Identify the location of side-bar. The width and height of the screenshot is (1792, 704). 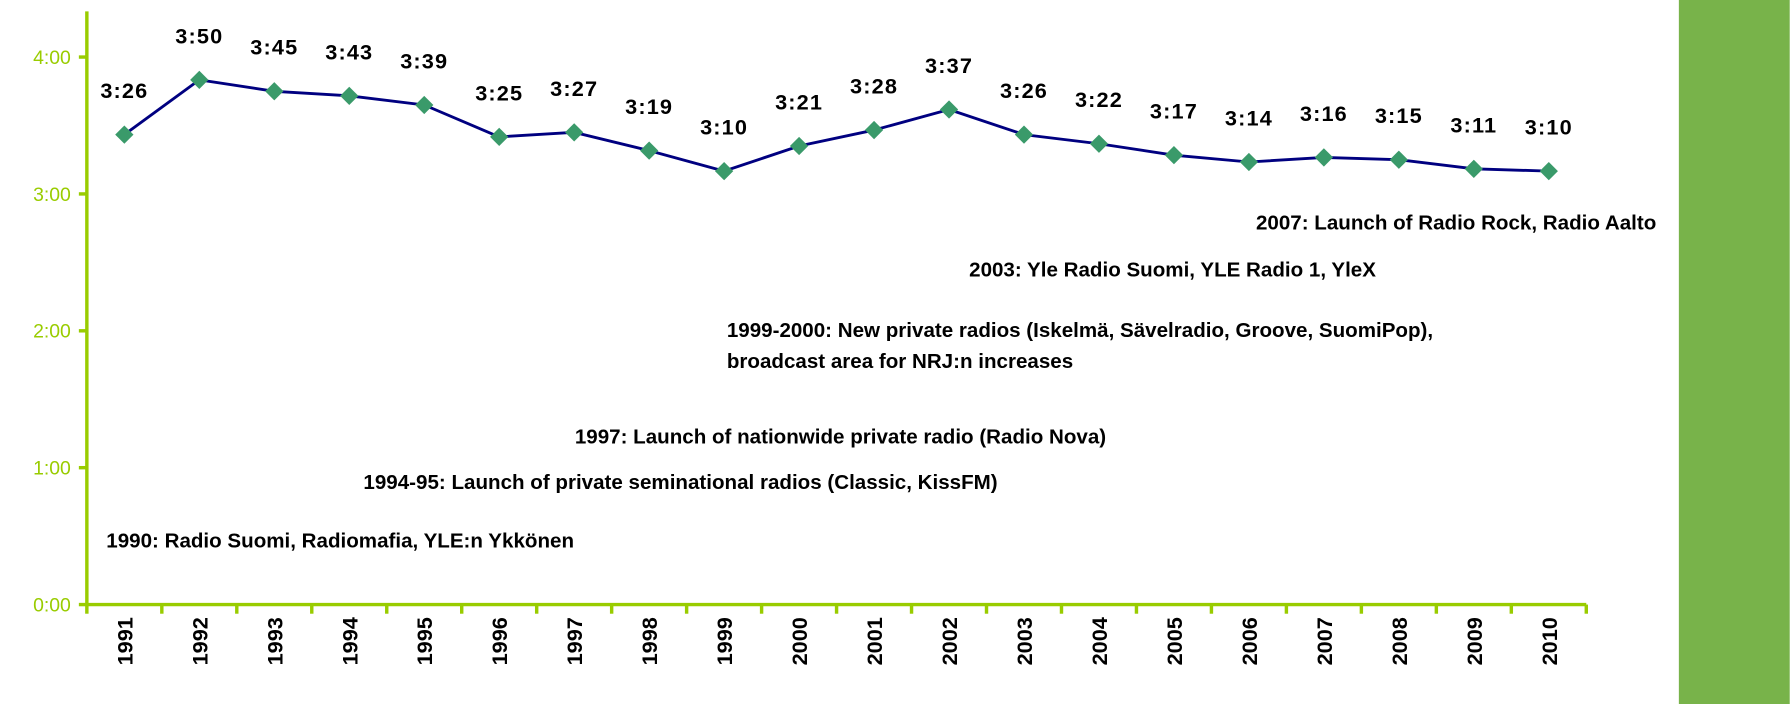
(1734, 352).